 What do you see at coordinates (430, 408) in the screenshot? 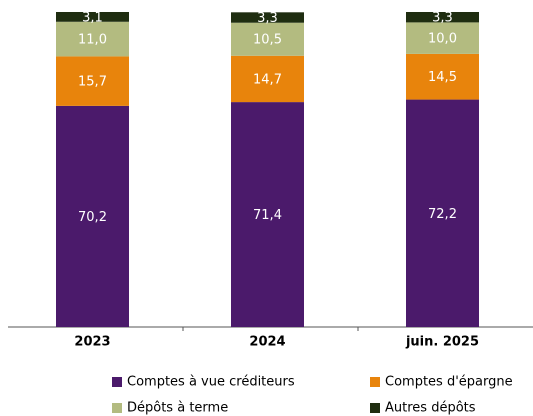
I see `legend-label: Autres dépôts` at bounding box center [430, 408].